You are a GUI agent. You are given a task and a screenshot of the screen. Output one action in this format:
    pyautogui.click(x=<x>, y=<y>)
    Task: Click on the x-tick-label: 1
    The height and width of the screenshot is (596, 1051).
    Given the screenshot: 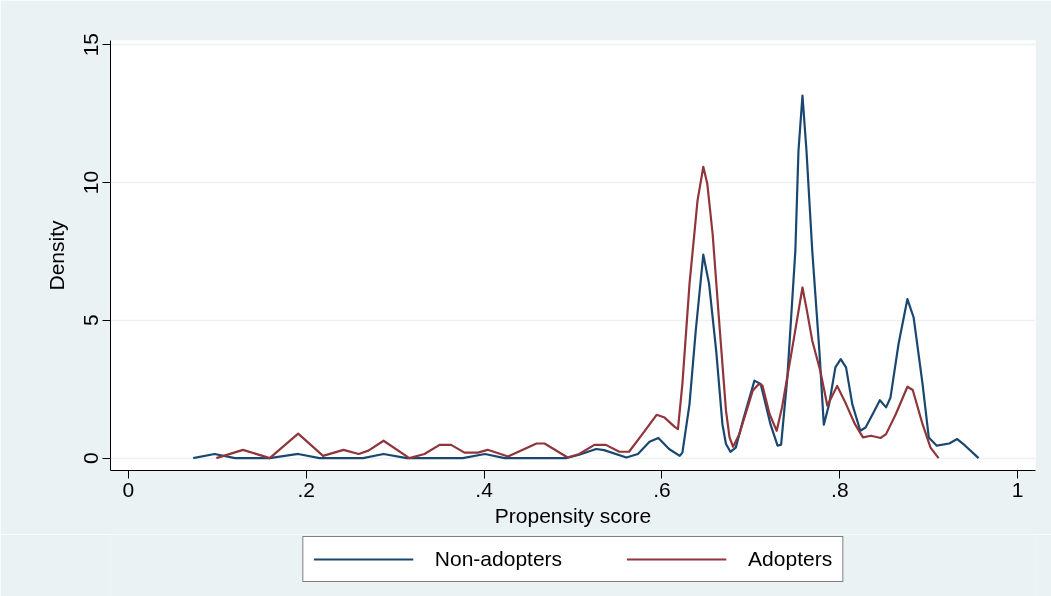 What is the action you would take?
    pyautogui.click(x=1017, y=489)
    